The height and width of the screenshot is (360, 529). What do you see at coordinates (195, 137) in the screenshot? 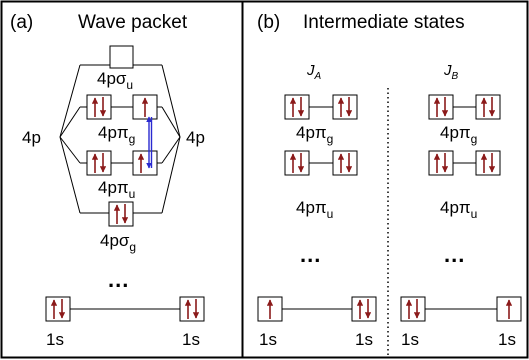
I see `atomic-4p-right-label: 4p` at bounding box center [195, 137].